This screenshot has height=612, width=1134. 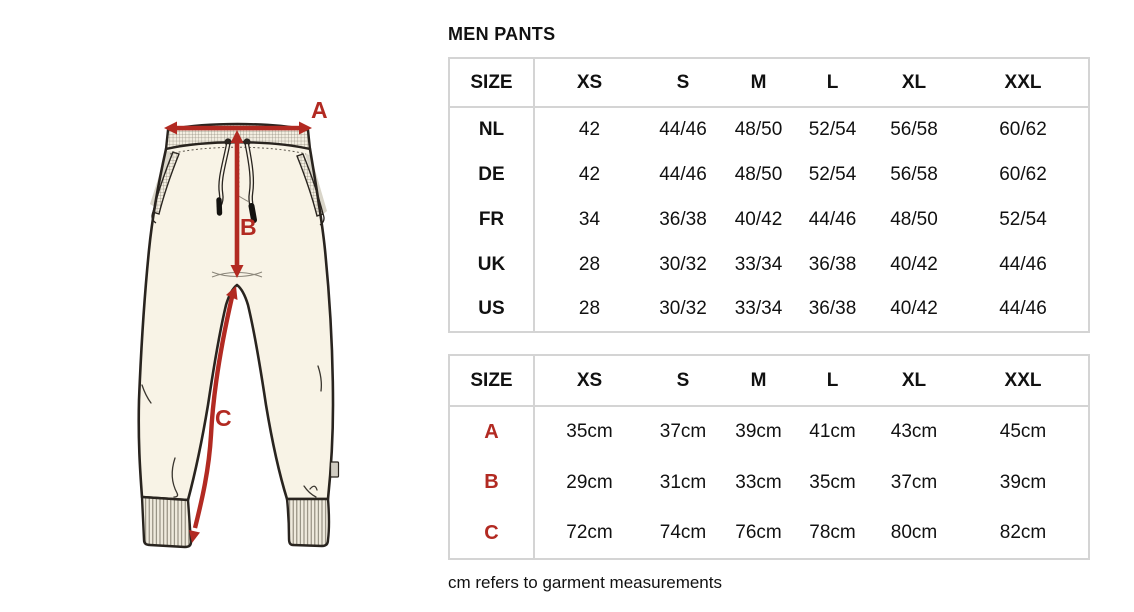 What do you see at coordinates (492, 533) in the screenshot?
I see `row-header-c: C` at bounding box center [492, 533].